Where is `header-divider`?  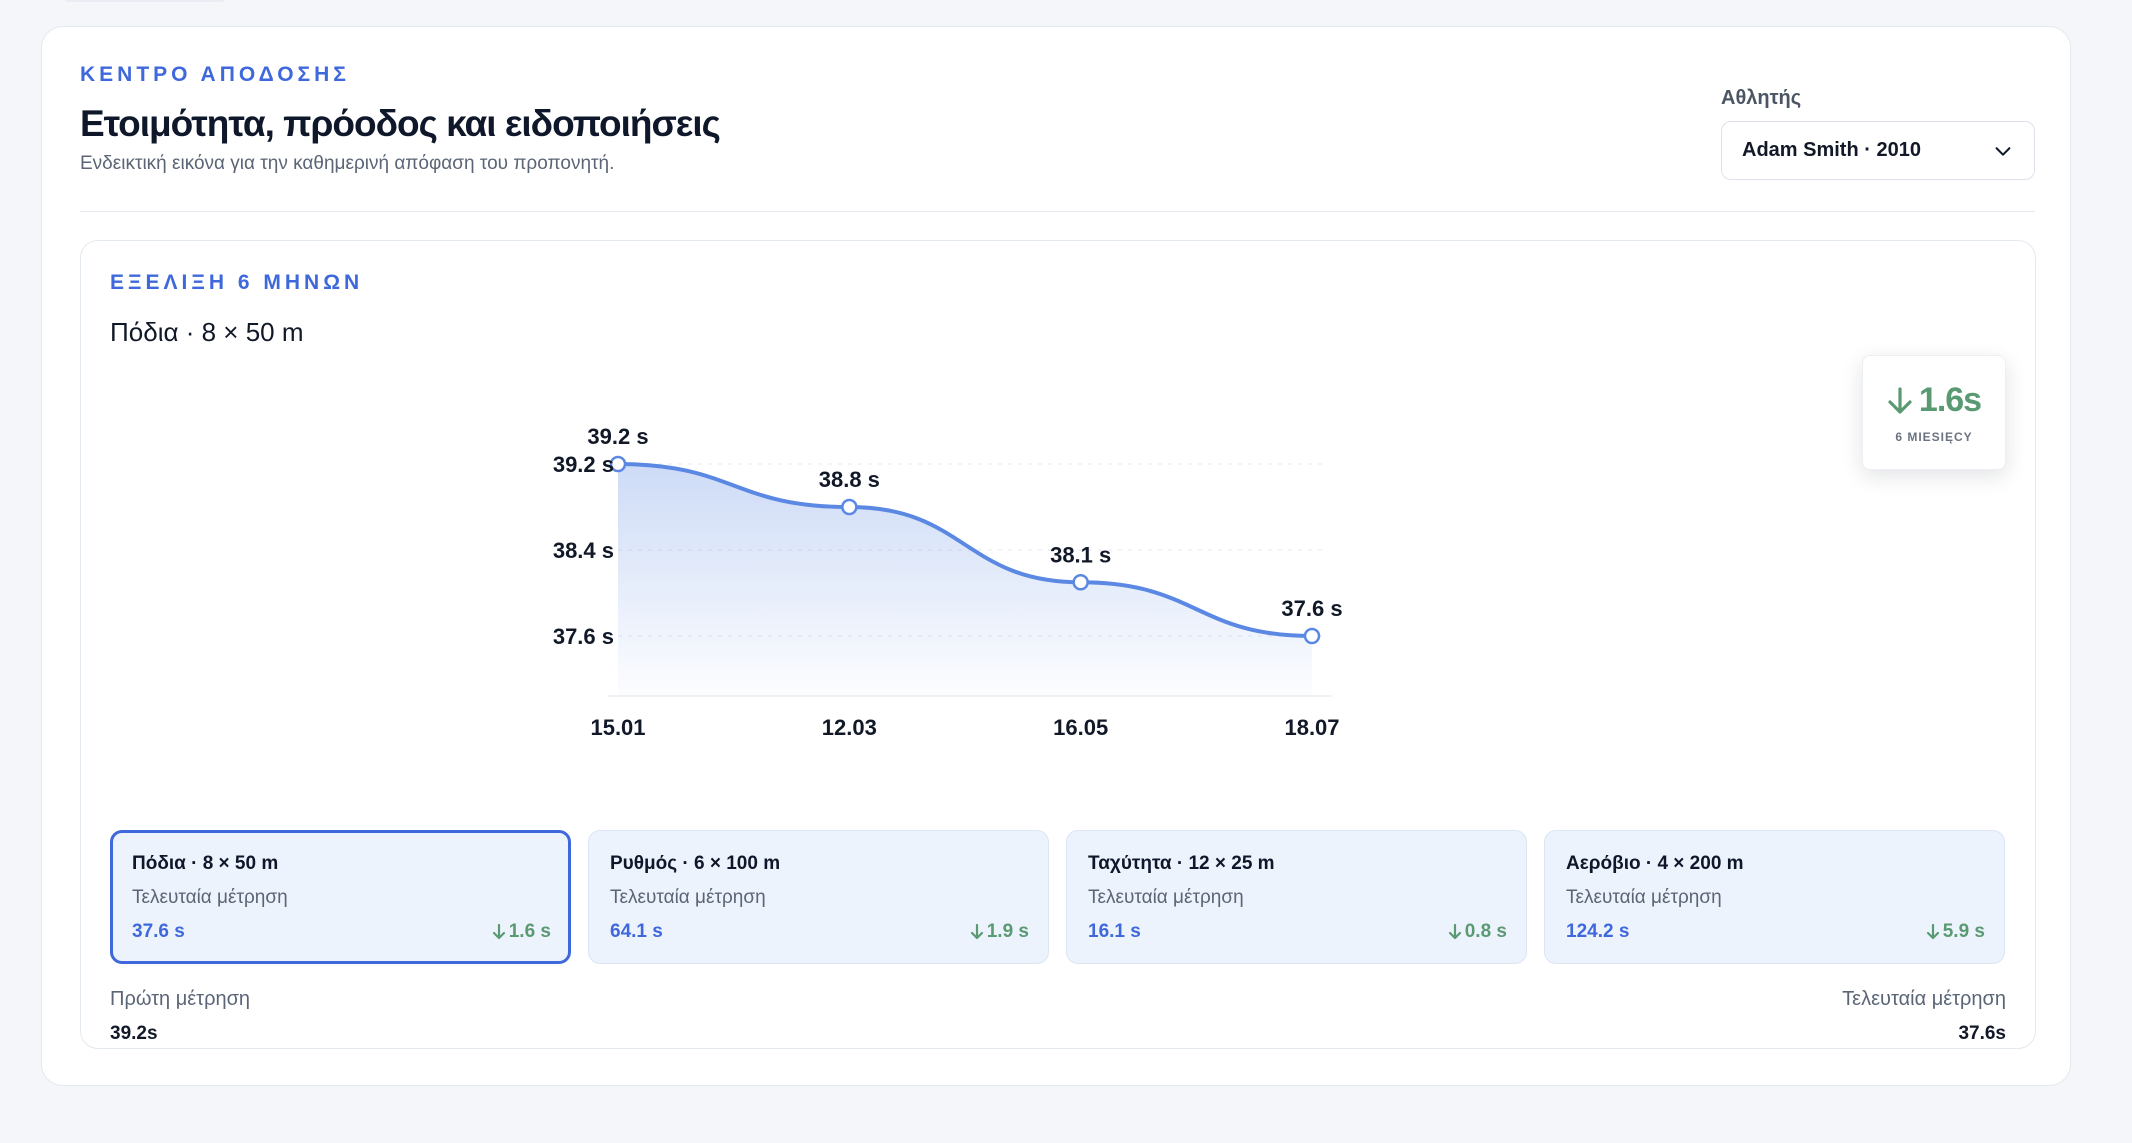
header-divider is located at coordinates (1057, 211).